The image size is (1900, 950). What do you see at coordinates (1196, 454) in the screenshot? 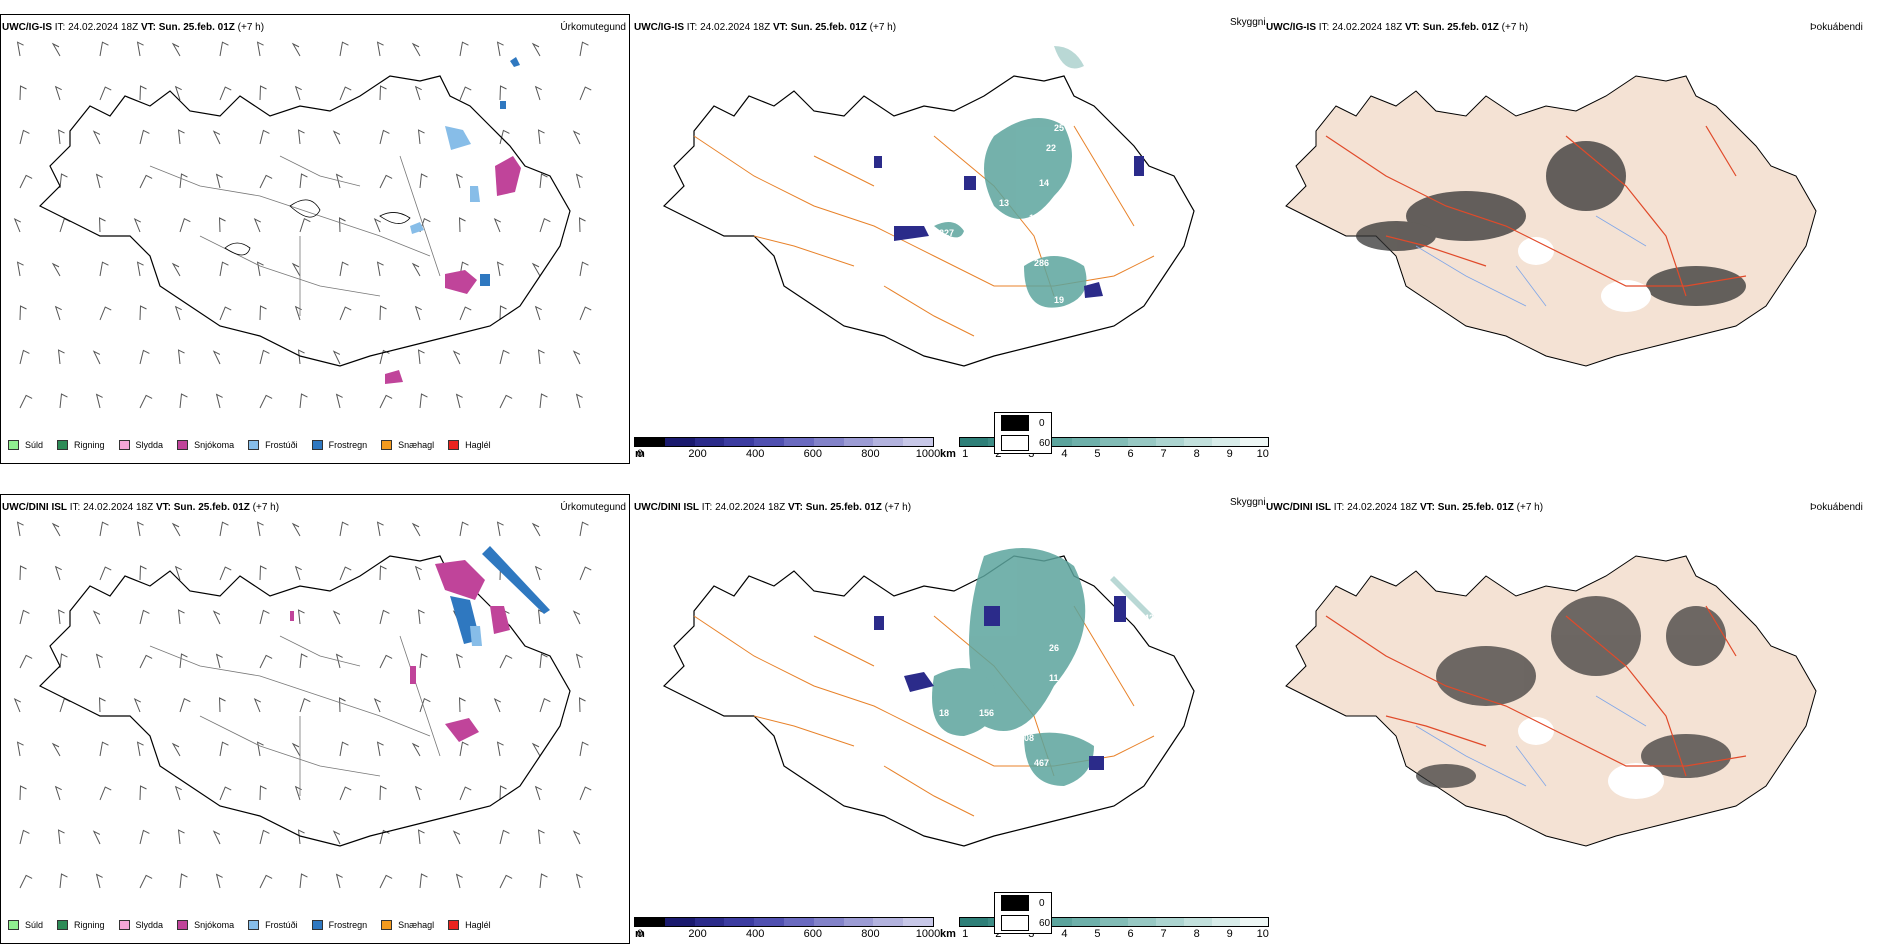
I see `colorbar-tick: 8` at bounding box center [1196, 454].